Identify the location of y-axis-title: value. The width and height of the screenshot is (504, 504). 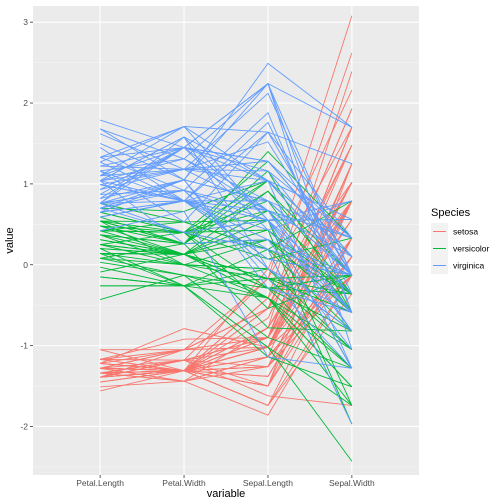
(10, 240).